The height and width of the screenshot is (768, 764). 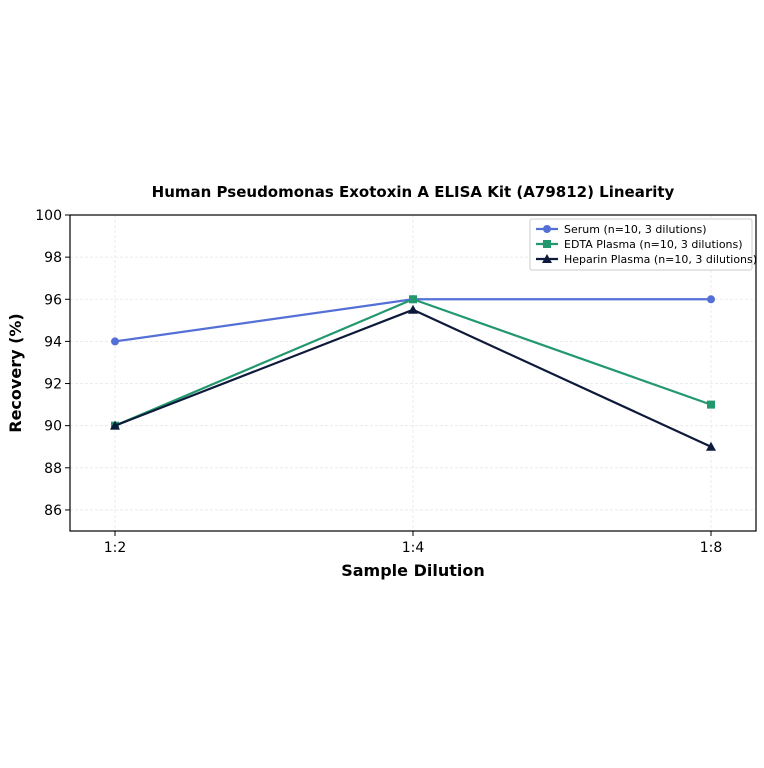 I want to click on legend-box, so click(x=641, y=244).